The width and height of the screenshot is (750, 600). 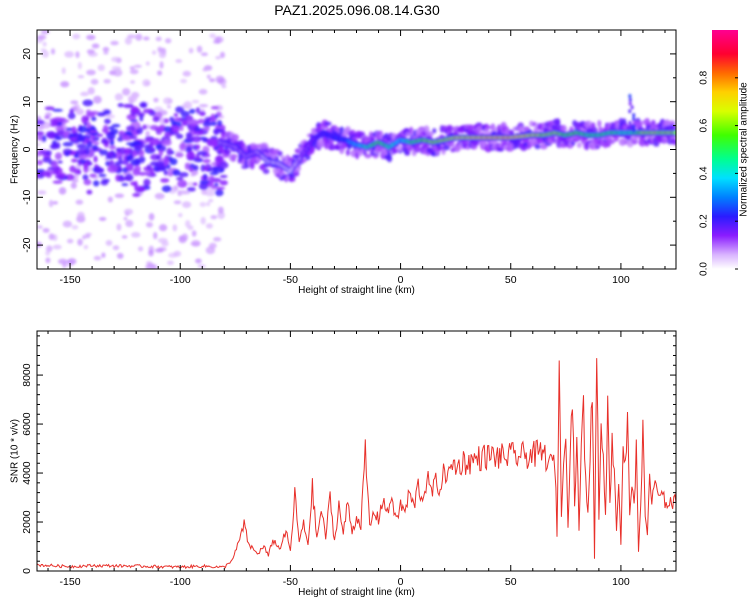 What do you see at coordinates (27, 571) in the screenshot?
I see `snr-y-tick-label: 0` at bounding box center [27, 571].